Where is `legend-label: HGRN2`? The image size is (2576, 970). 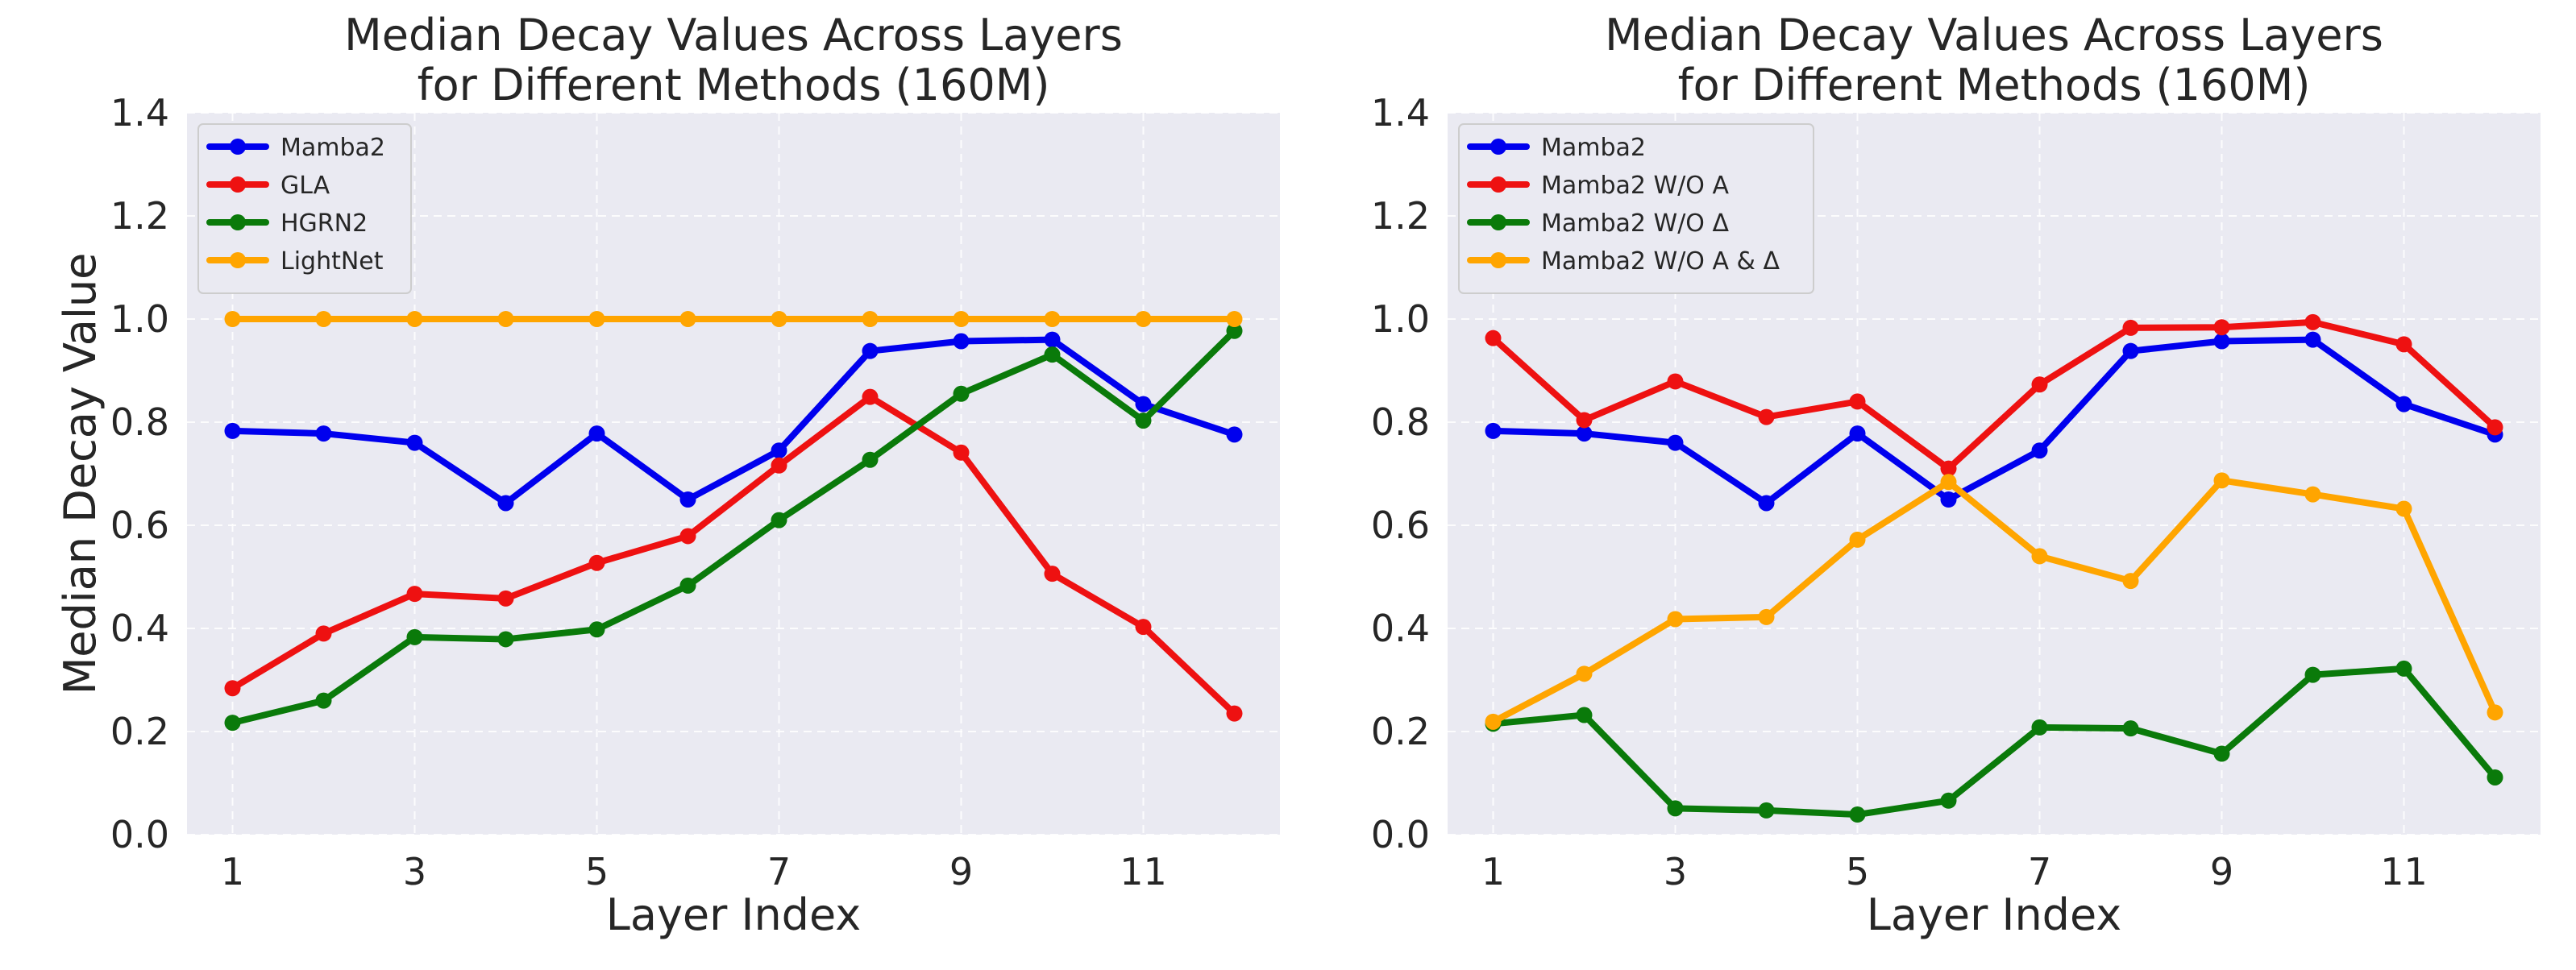 legend-label: HGRN2 is located at coordinates (324, 223).